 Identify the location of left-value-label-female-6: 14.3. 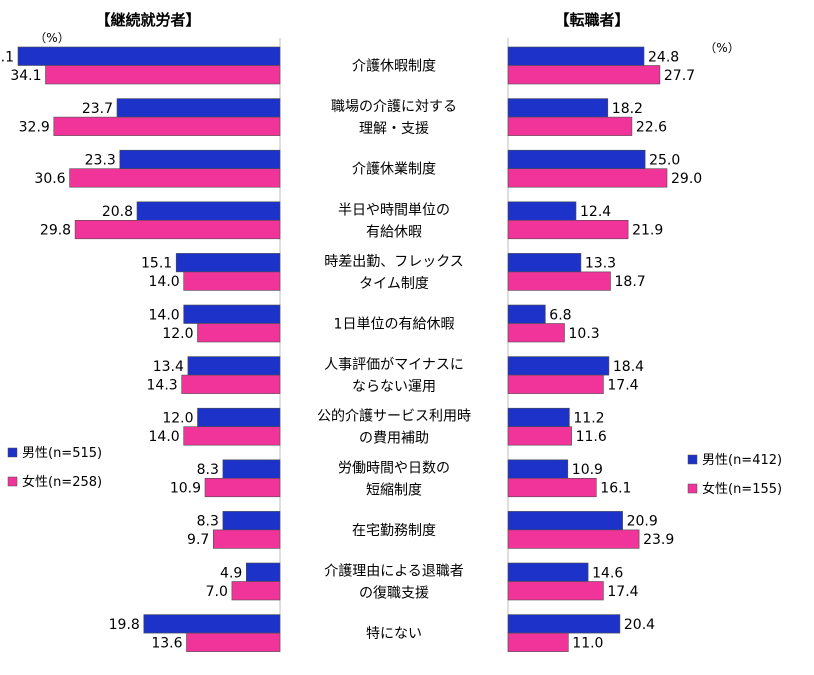
(162, 385).